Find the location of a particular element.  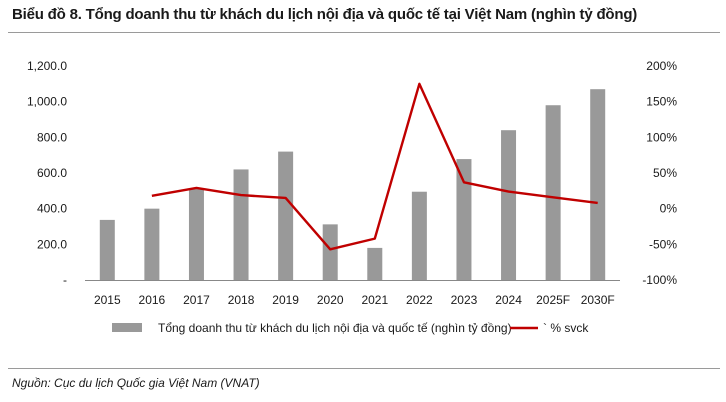

x-tick-label: 2023 is located at coordinates (464, 300).